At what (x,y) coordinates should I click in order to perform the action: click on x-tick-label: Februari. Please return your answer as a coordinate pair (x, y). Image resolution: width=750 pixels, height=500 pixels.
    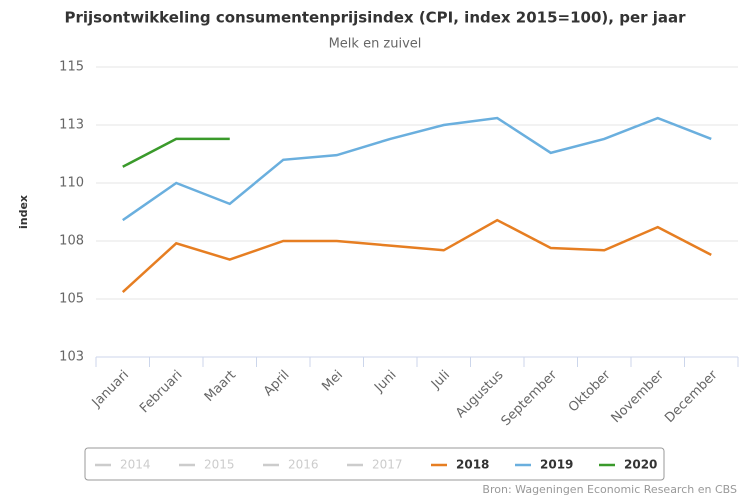
    Looking at the image, I should click on (161, 392).